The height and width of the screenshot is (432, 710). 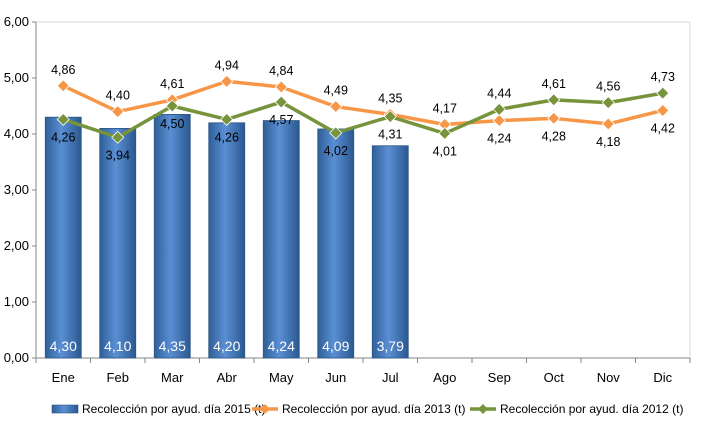 What do you see at coordinates (663, 128) in the screenshot?
I see `line-value-label: 4,42` at bounding box center [663, 128].